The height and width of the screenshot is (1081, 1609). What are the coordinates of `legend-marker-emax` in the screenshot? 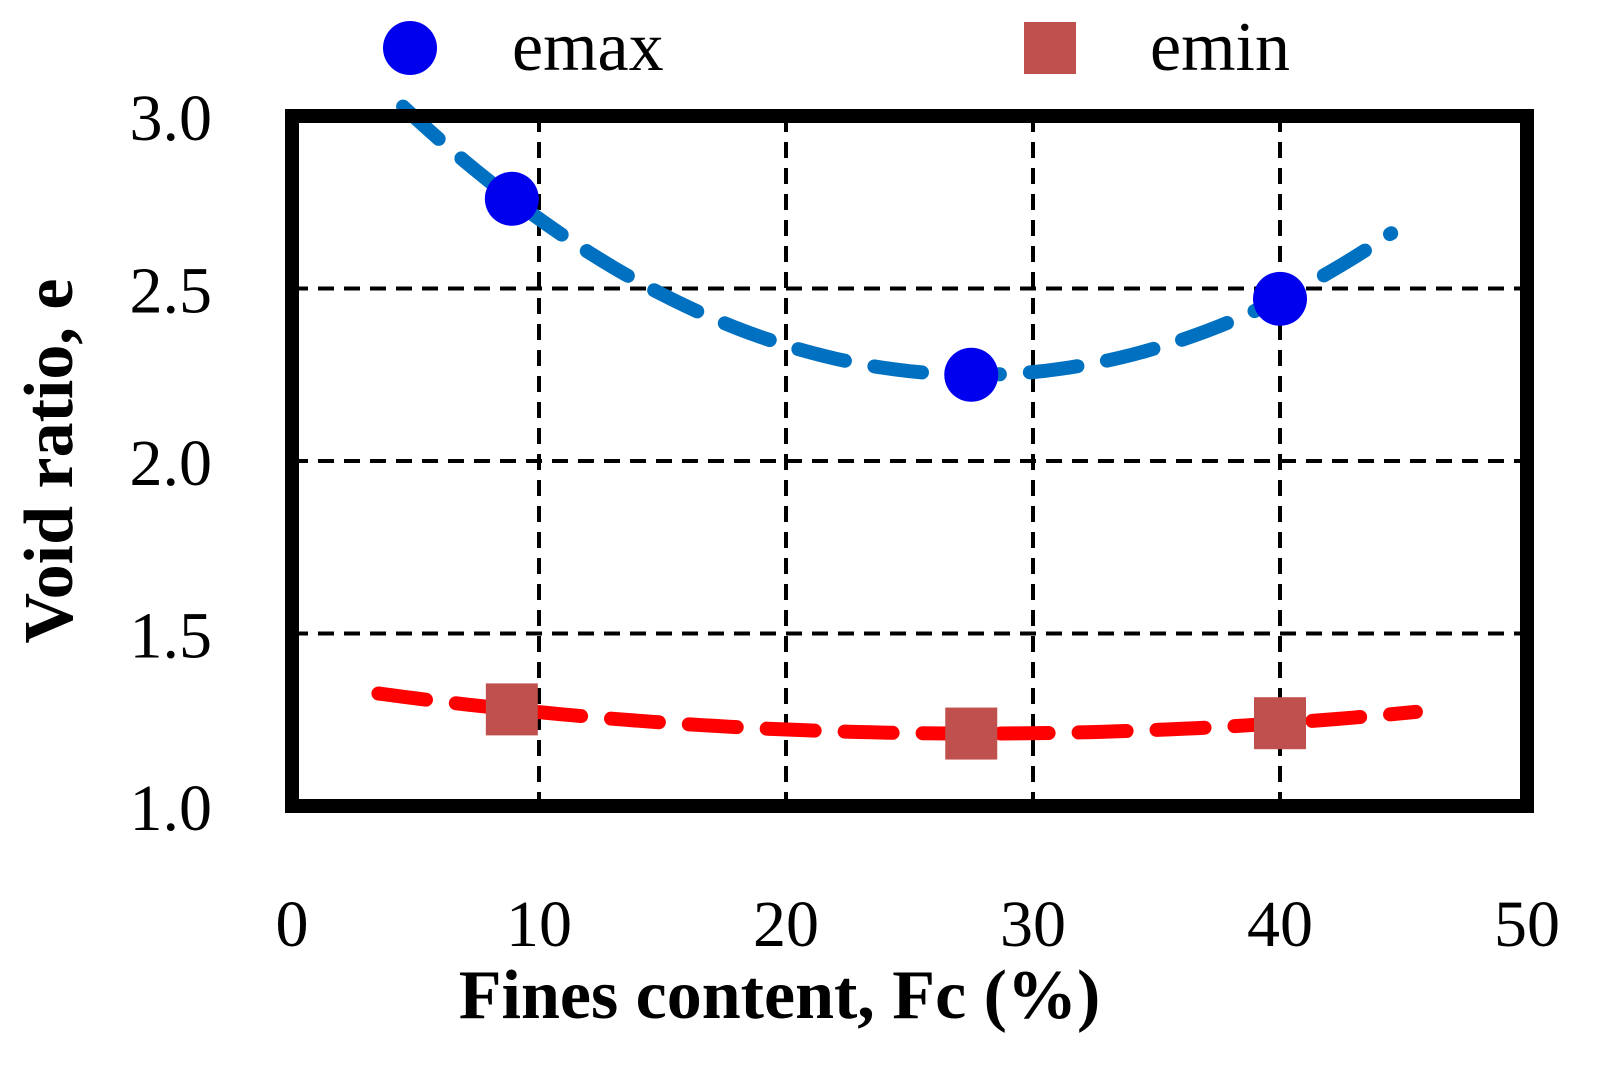 It's located at (410, 48).